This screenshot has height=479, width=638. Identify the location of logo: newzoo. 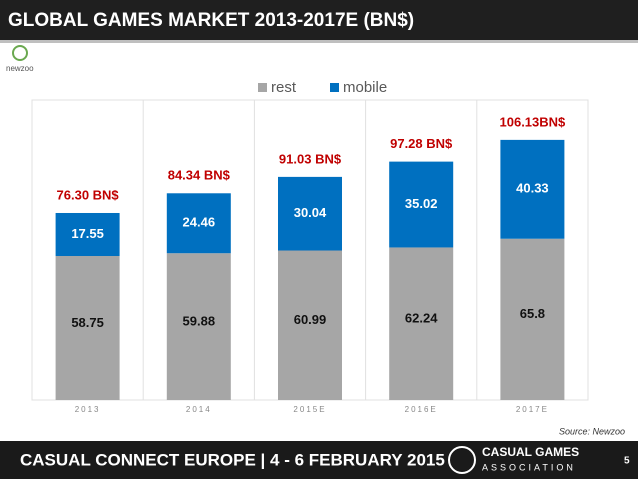
(20, 68).